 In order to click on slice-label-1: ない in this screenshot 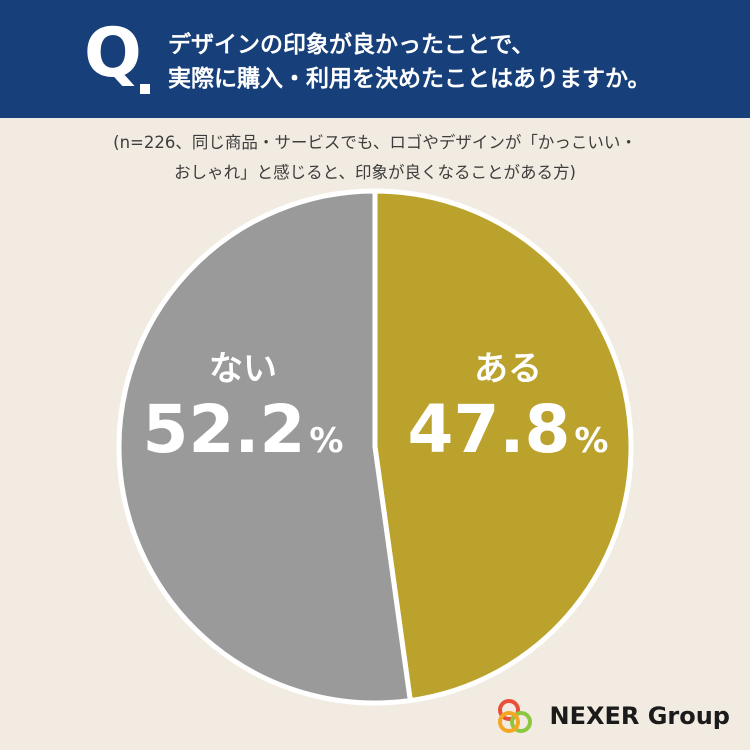, I will do `click(243, 369)`.